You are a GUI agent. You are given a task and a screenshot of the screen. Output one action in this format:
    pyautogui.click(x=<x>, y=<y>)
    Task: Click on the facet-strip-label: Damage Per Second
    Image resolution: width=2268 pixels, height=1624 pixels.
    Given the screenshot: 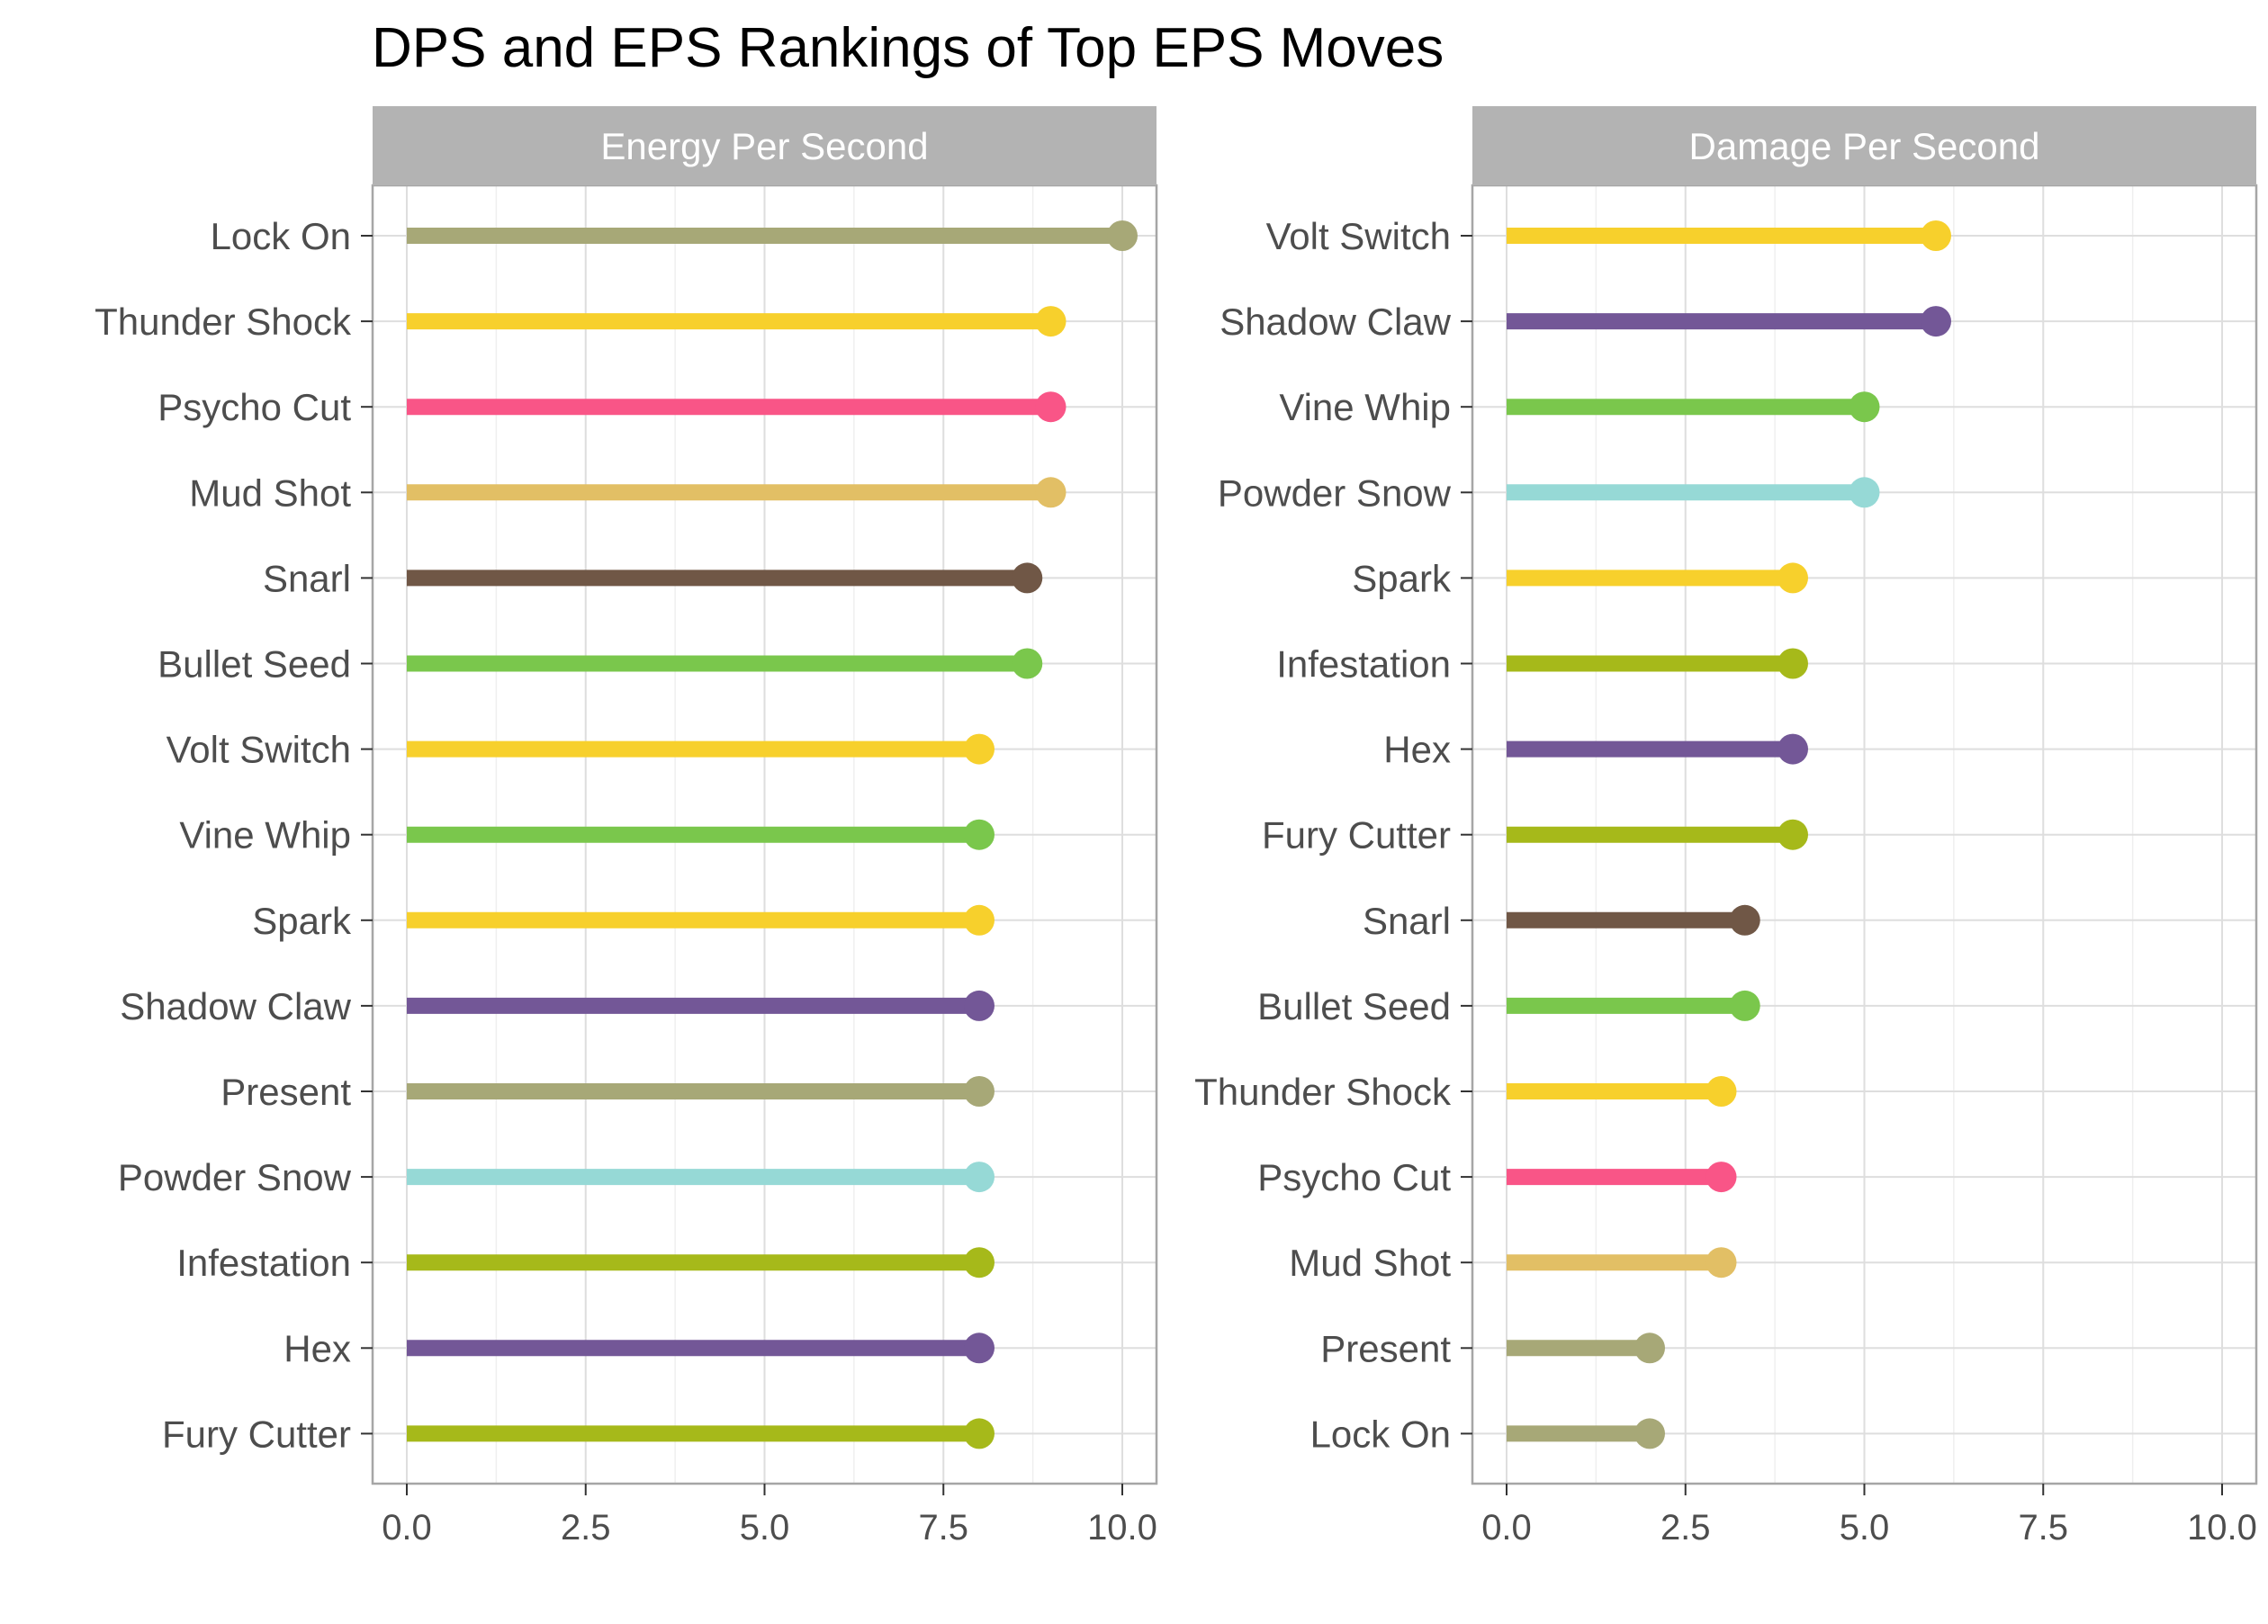 What is the action you would take?
    pyautogui.click(x=1865, y=146)
    